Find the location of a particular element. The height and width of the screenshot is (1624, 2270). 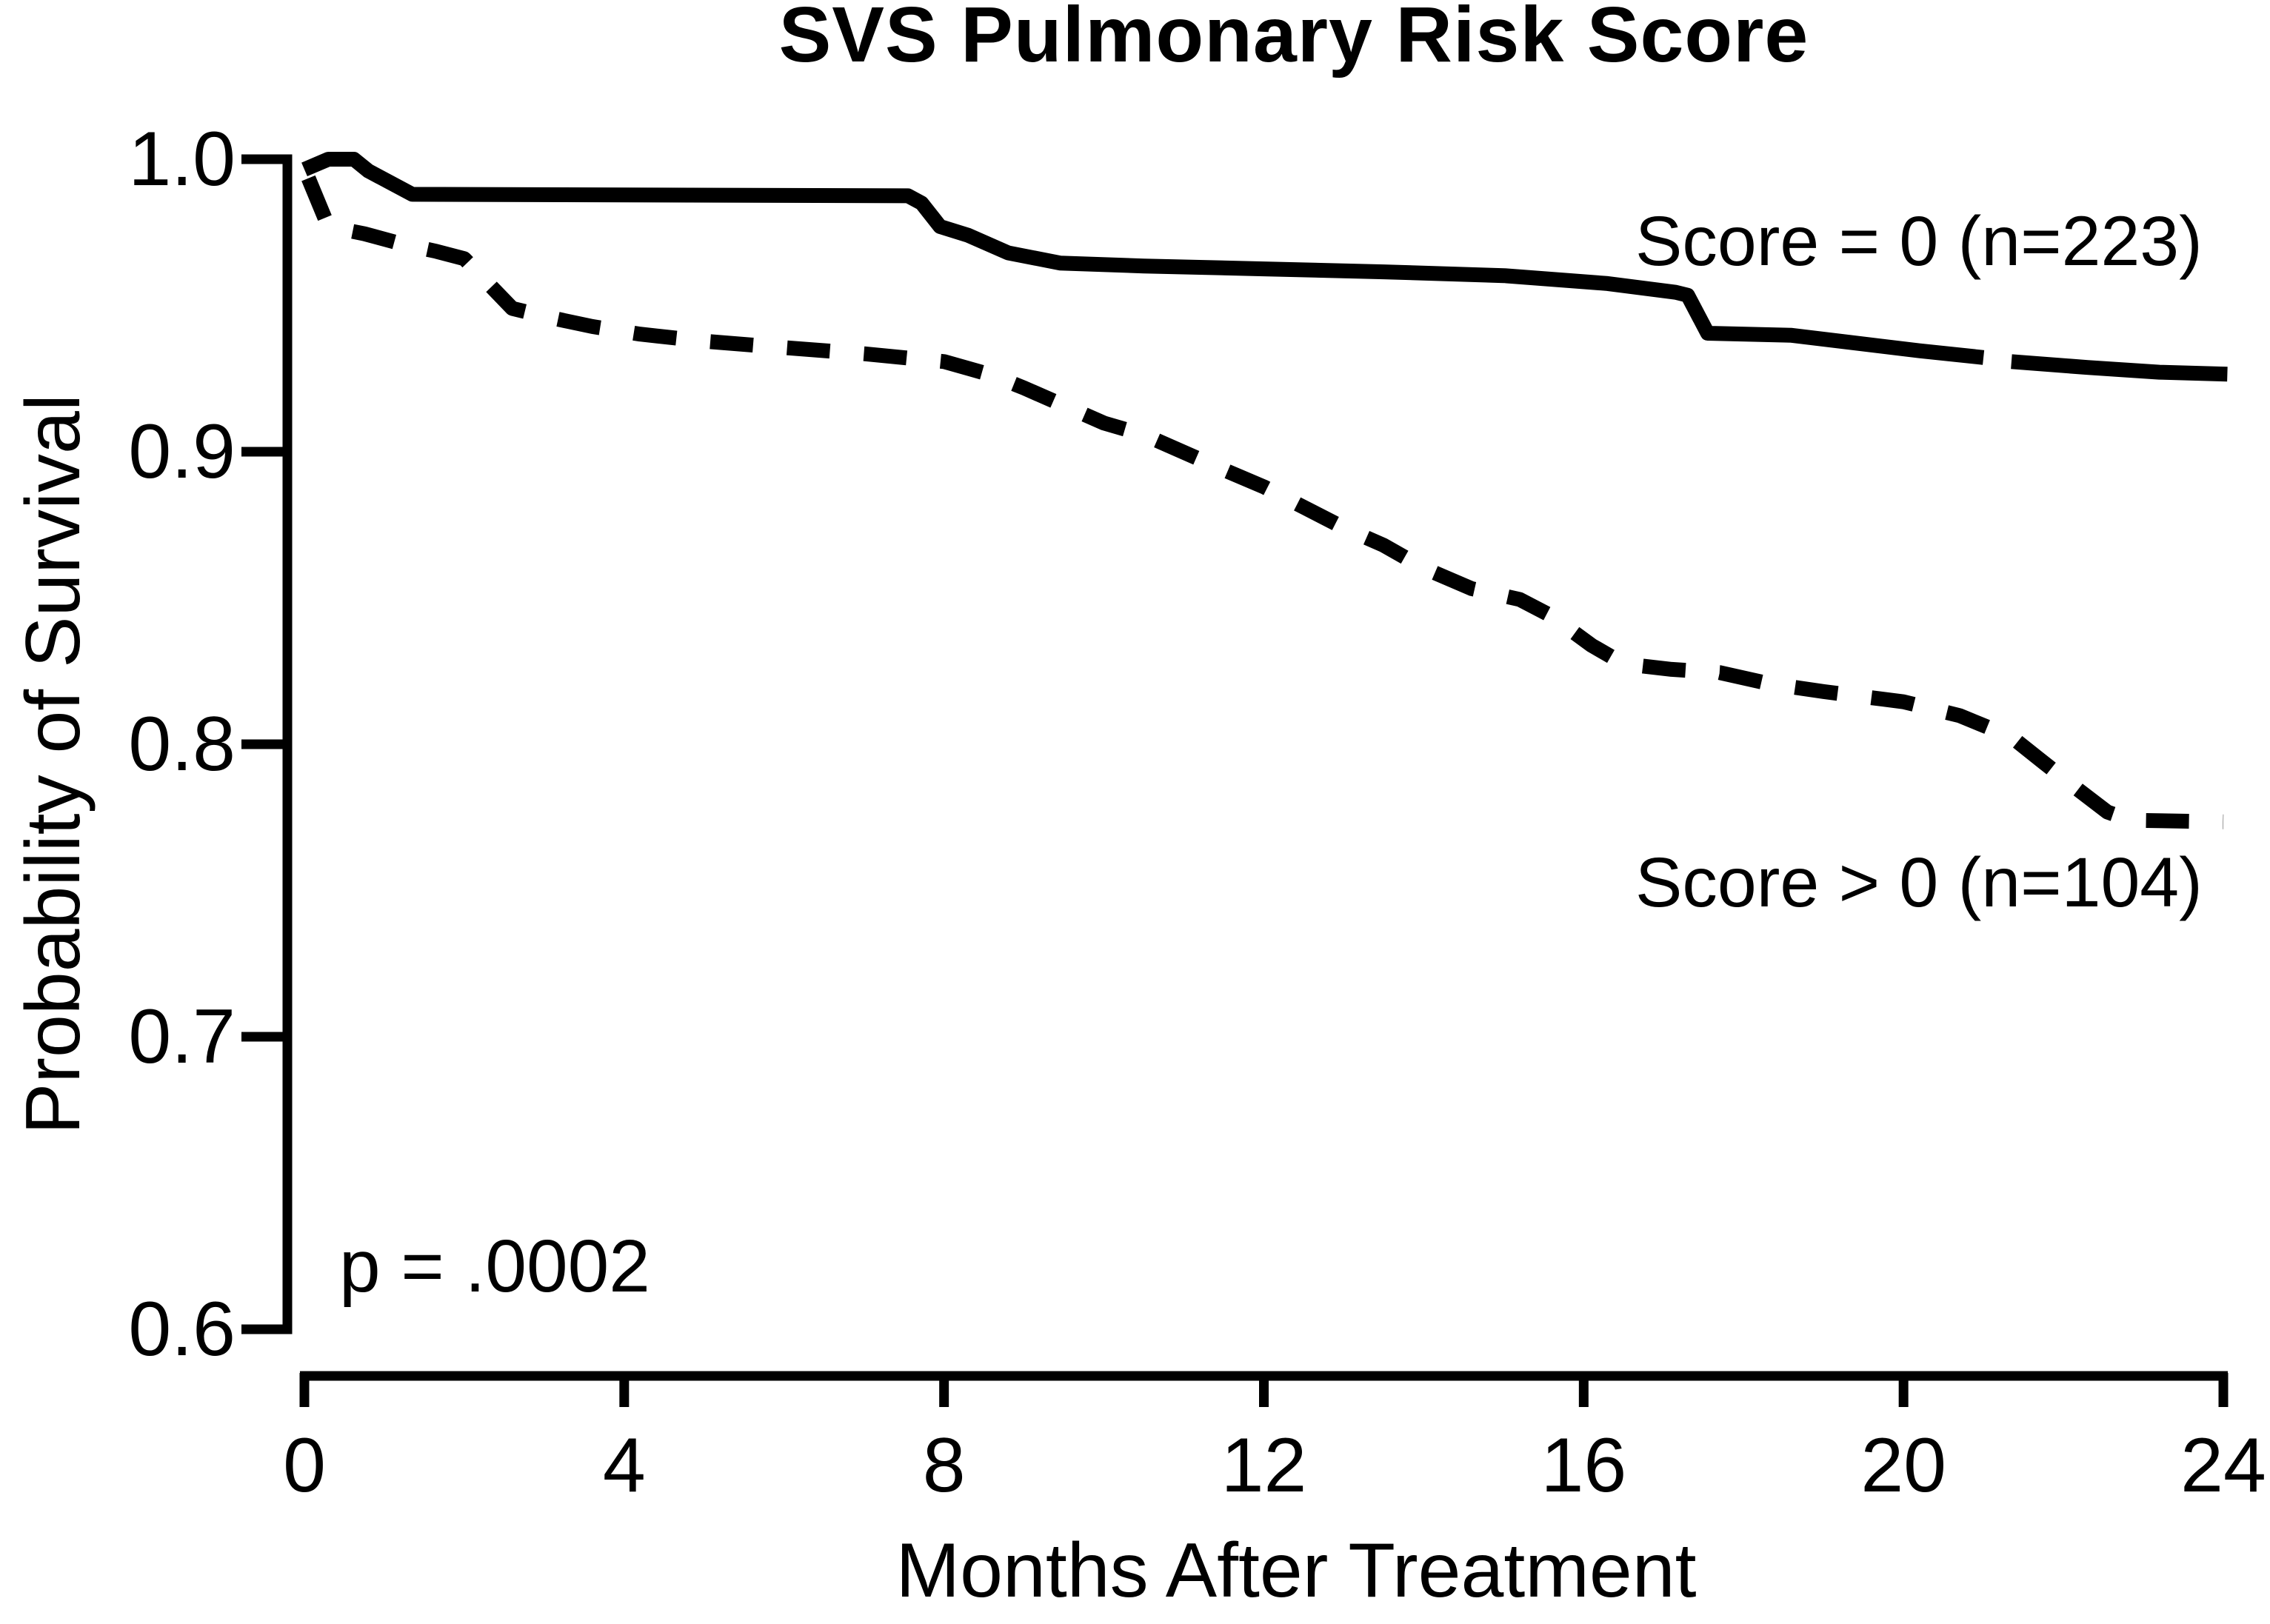

x-tick-label: 4 is located at coordinates (624, 1465).